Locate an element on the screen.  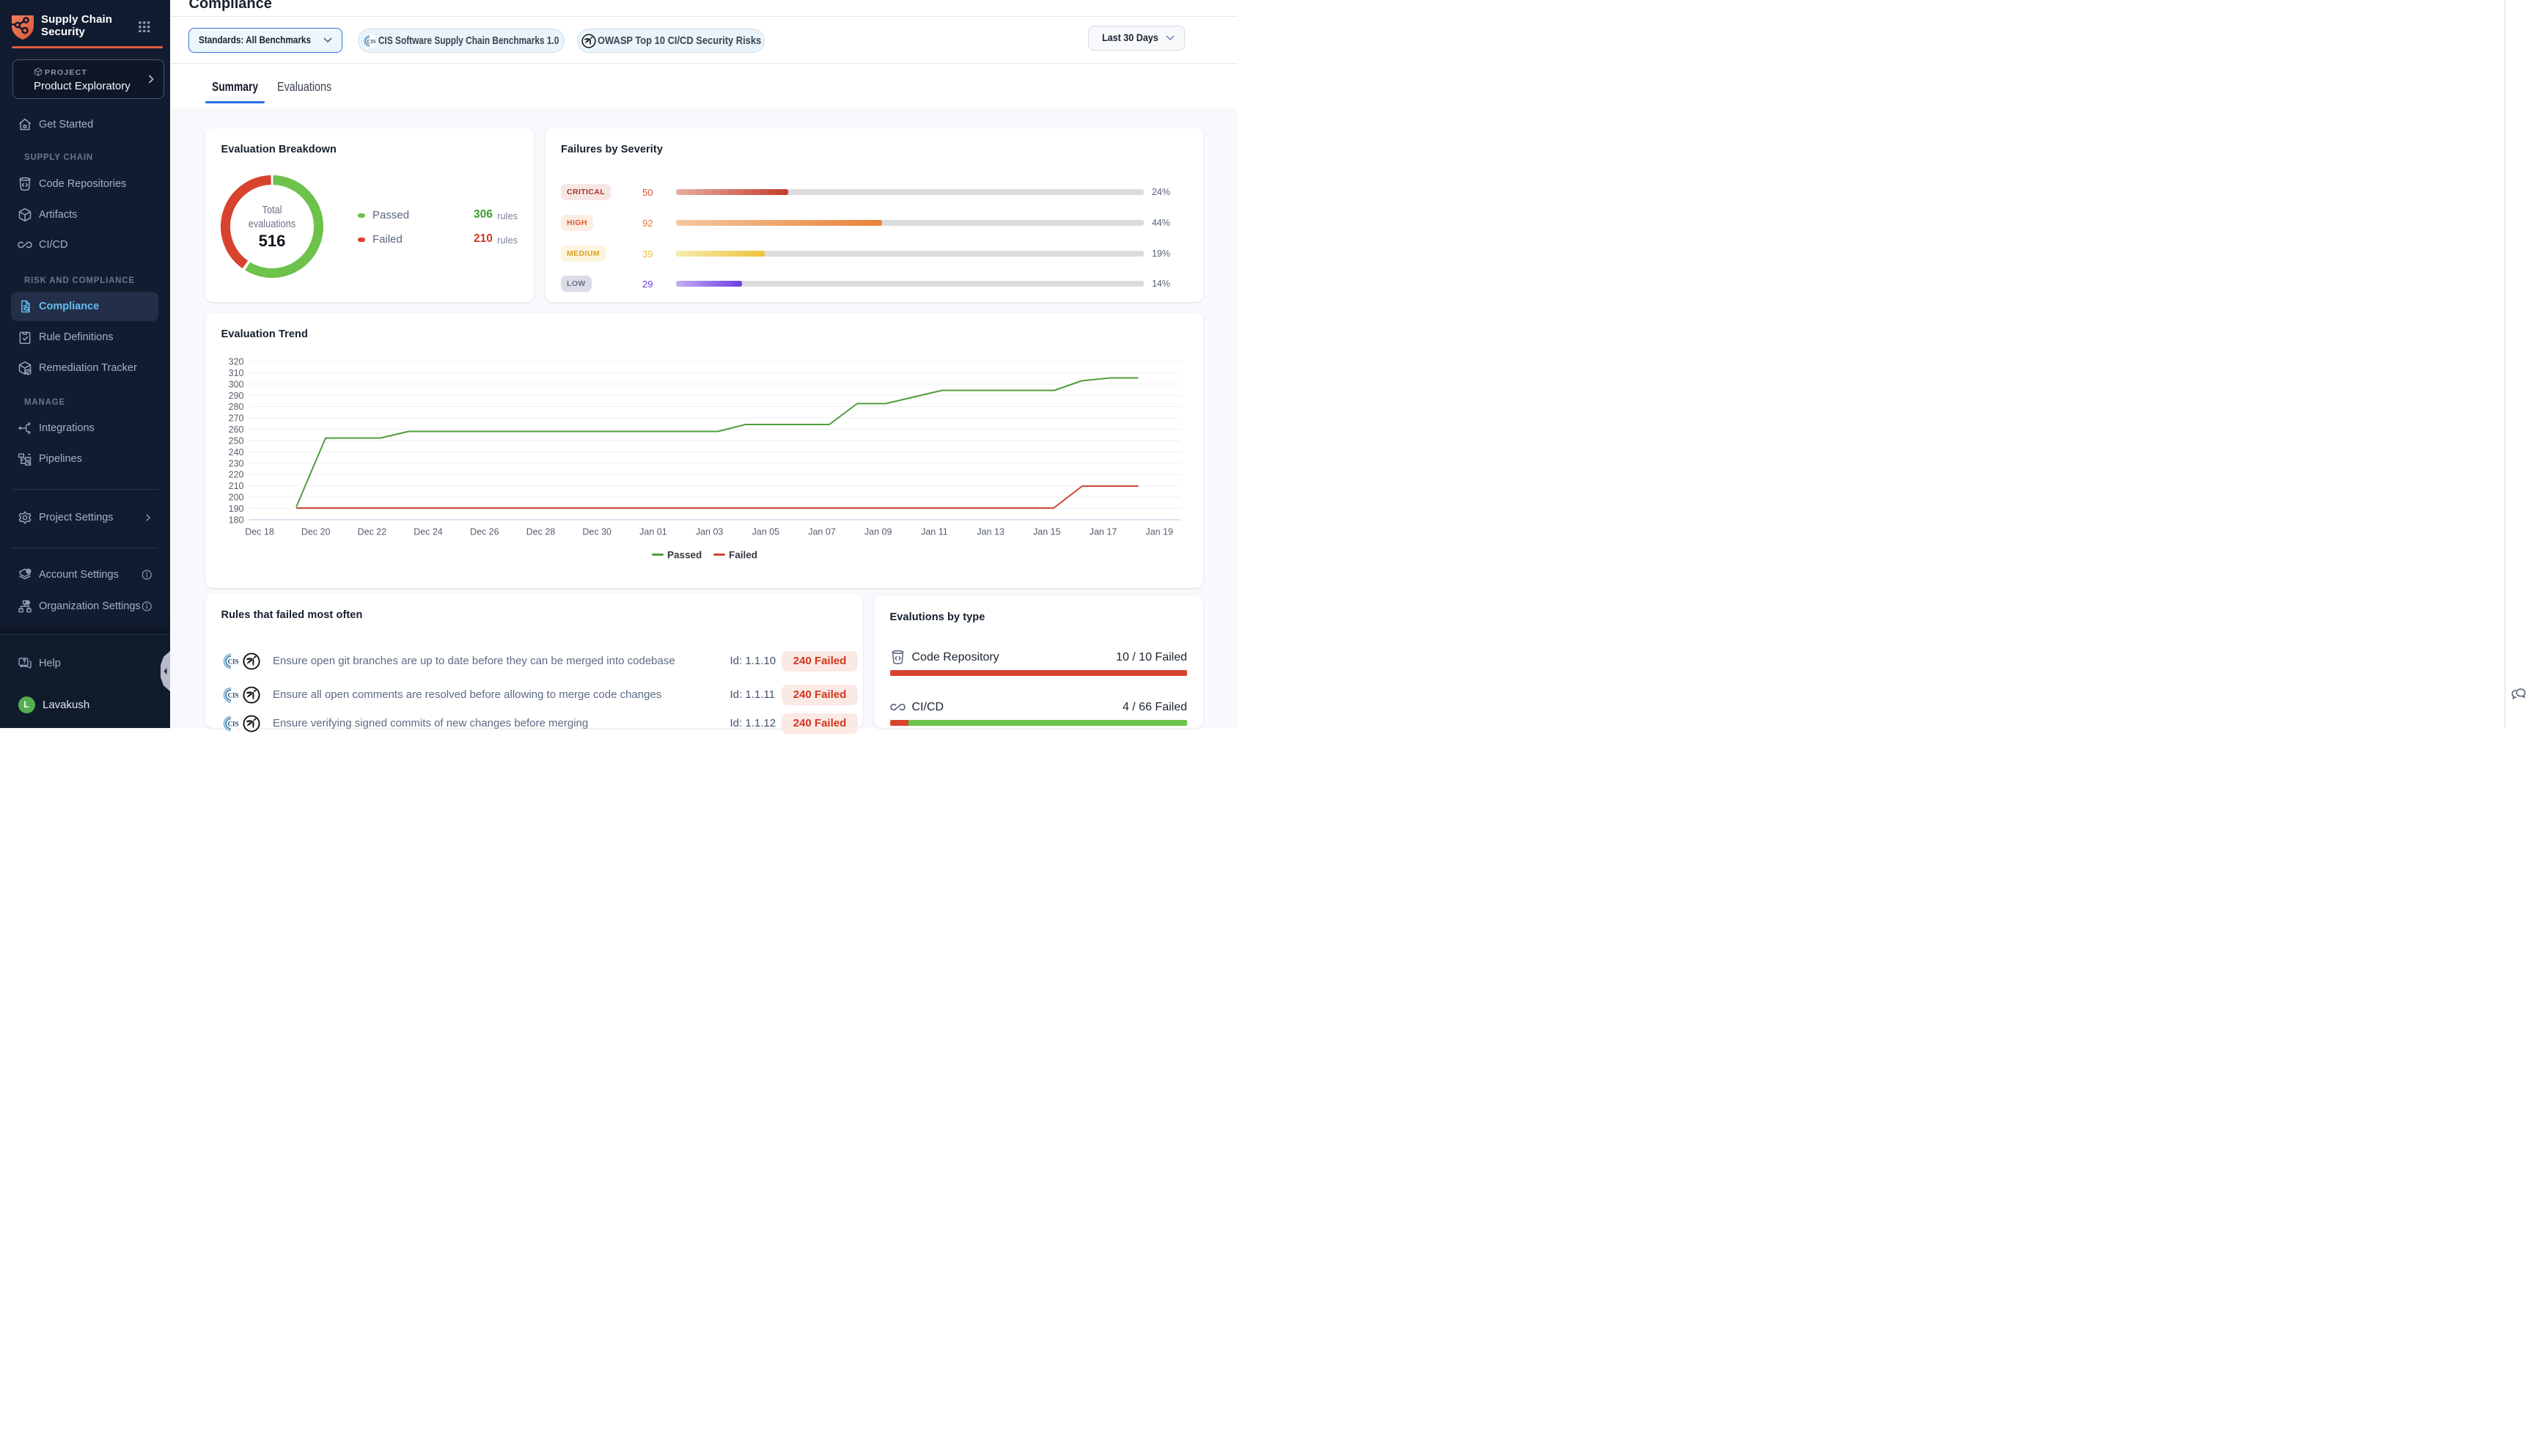
svg-text: Dec 28 is located at coordinates (541, 531).